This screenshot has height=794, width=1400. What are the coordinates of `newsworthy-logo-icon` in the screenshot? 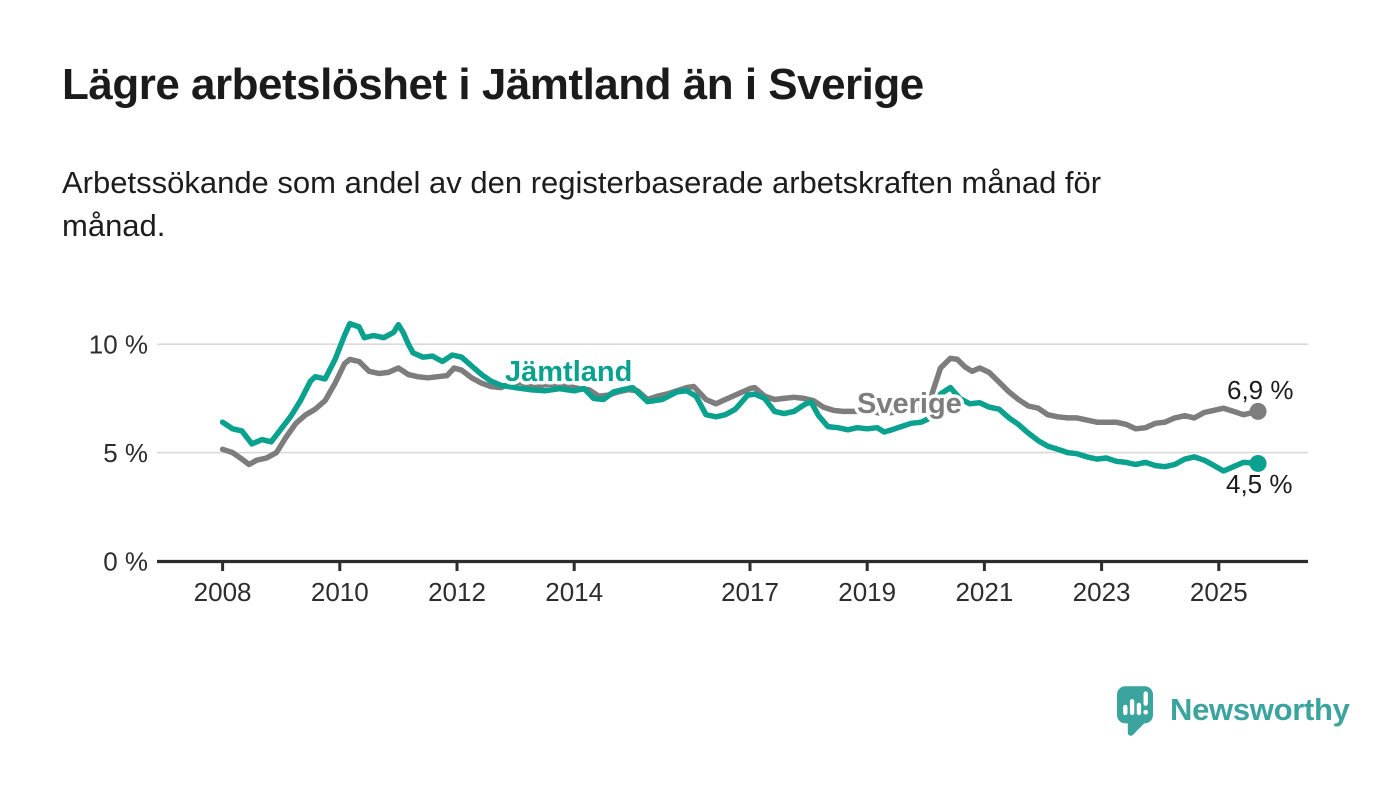 It's located at (1135, 711).